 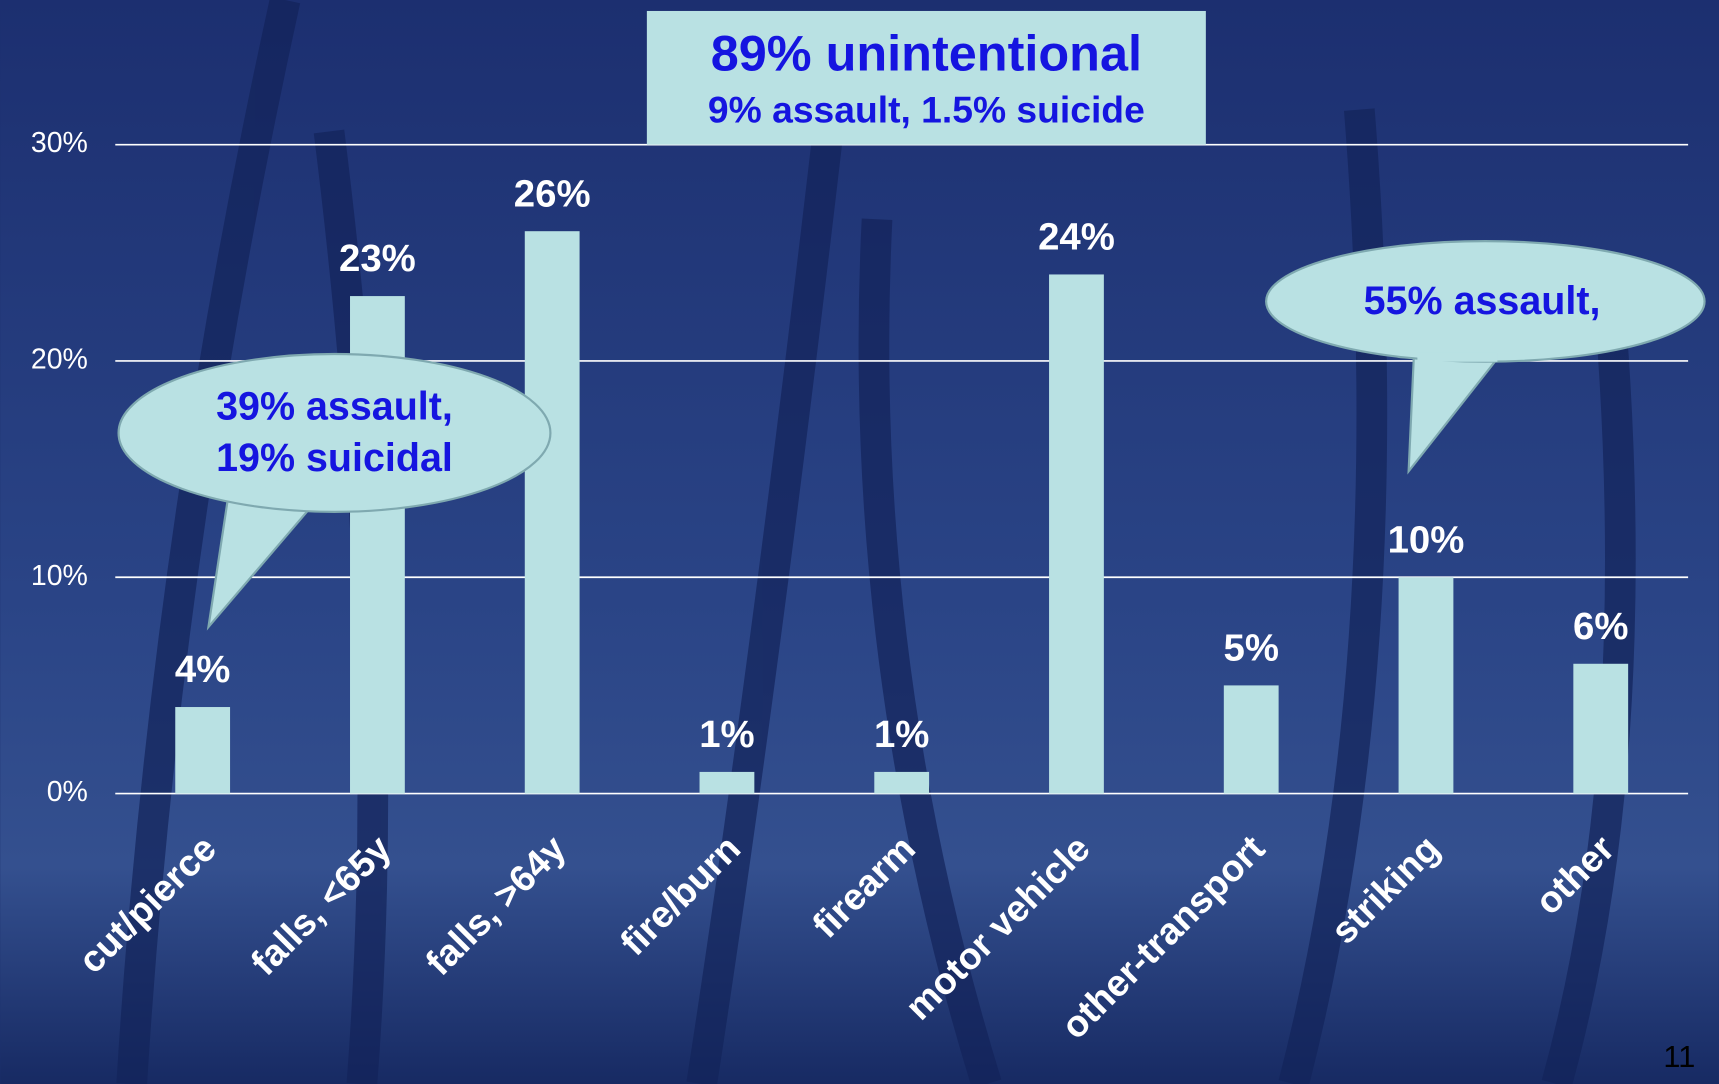 I want to click on callout-bubble, so click(x=334, y=432).